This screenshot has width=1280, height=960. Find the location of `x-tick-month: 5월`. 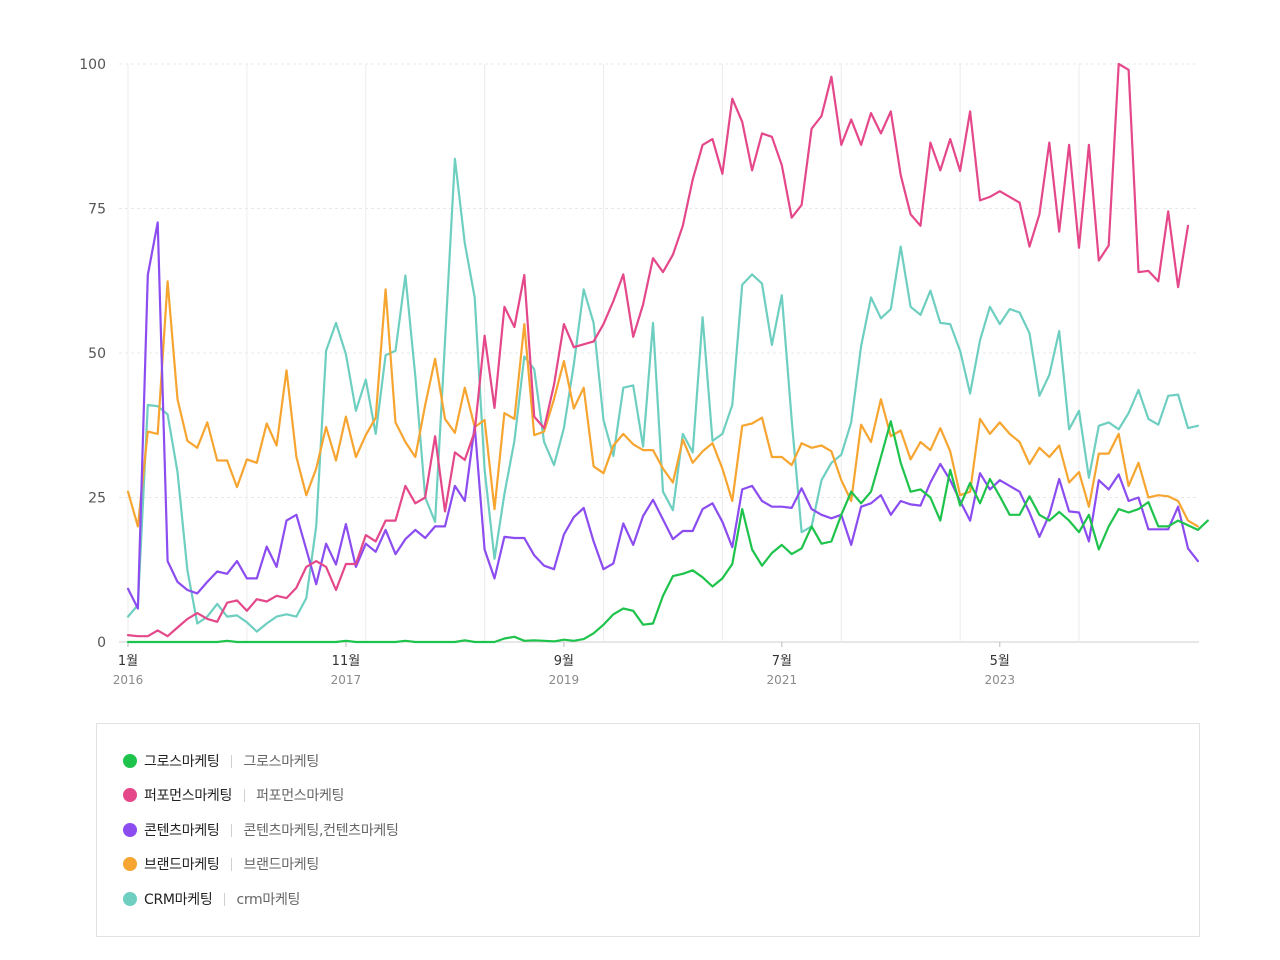

x-tick-month: 5월 is located at coordinates (1000, 661).